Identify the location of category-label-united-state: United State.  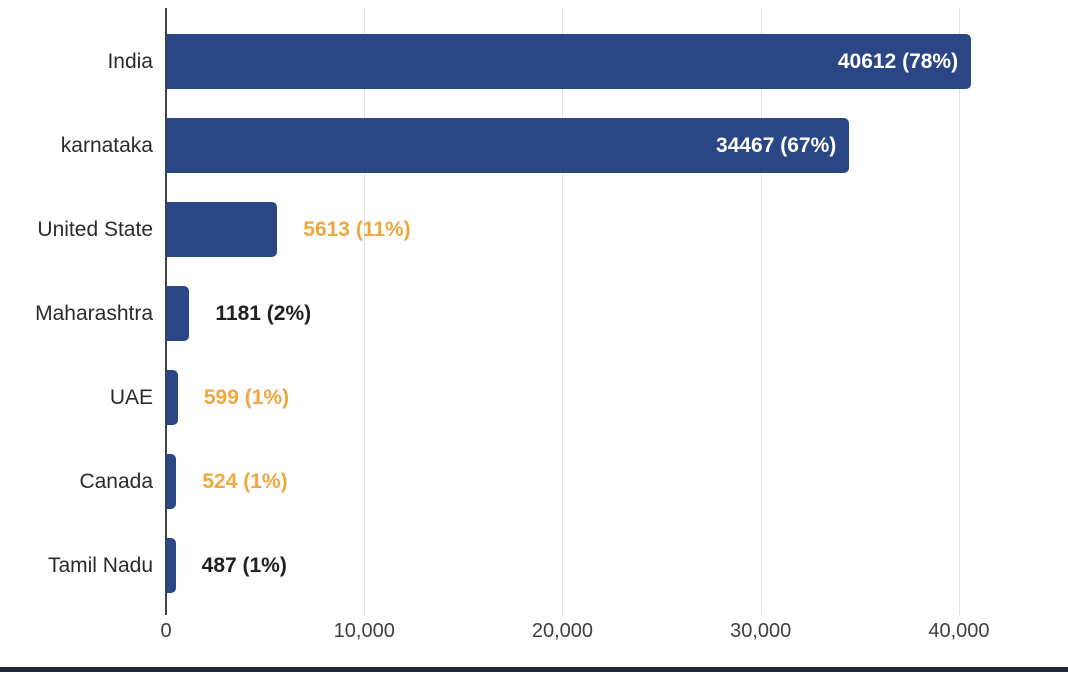
(95, 229).